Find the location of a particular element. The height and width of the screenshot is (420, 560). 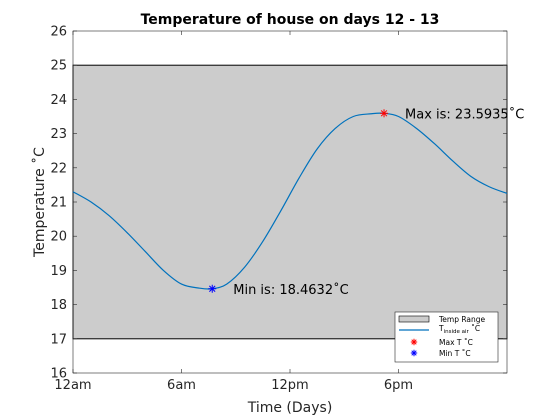

max-annotation: Max is: 23.5935˚C is located at coordinates (464, 114).